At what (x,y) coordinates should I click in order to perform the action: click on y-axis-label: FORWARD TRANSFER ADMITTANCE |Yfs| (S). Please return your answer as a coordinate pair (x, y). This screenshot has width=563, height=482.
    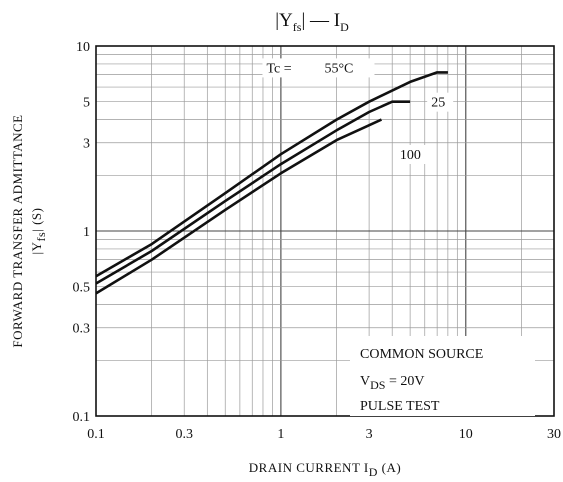
    Looking at the image, I should click on (29, 230).